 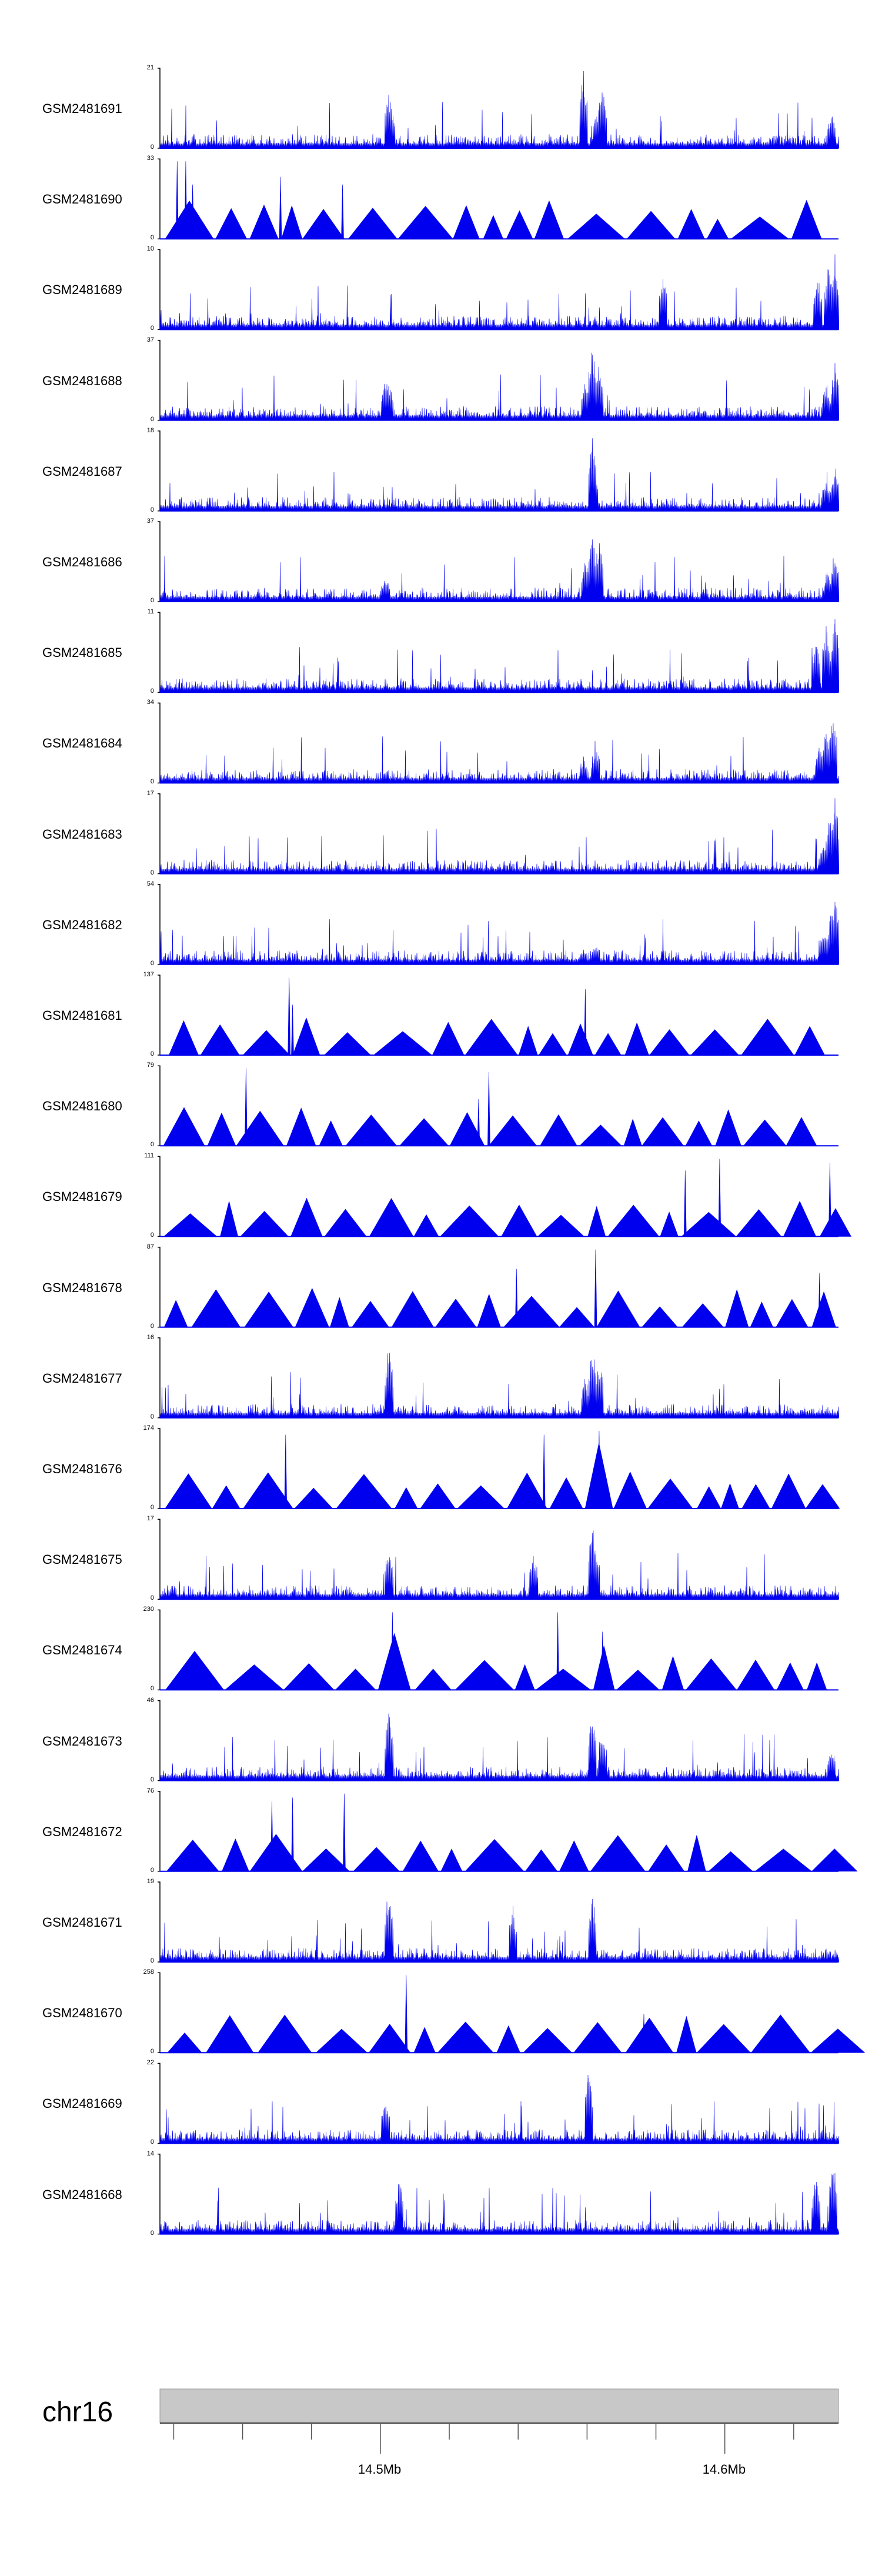 I want to click on signal-gsm2481668, so click(x=499, y=2203).